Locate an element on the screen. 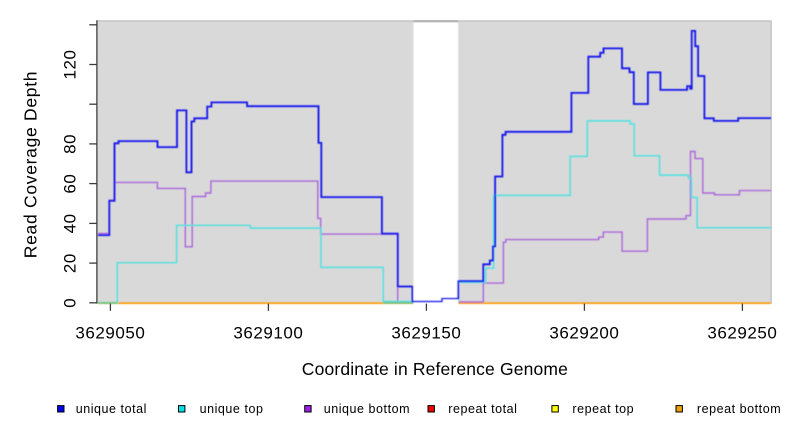 The height and width of the screenshot is (432, 792). svg-text: 20 is located at coordinates (70, 263).